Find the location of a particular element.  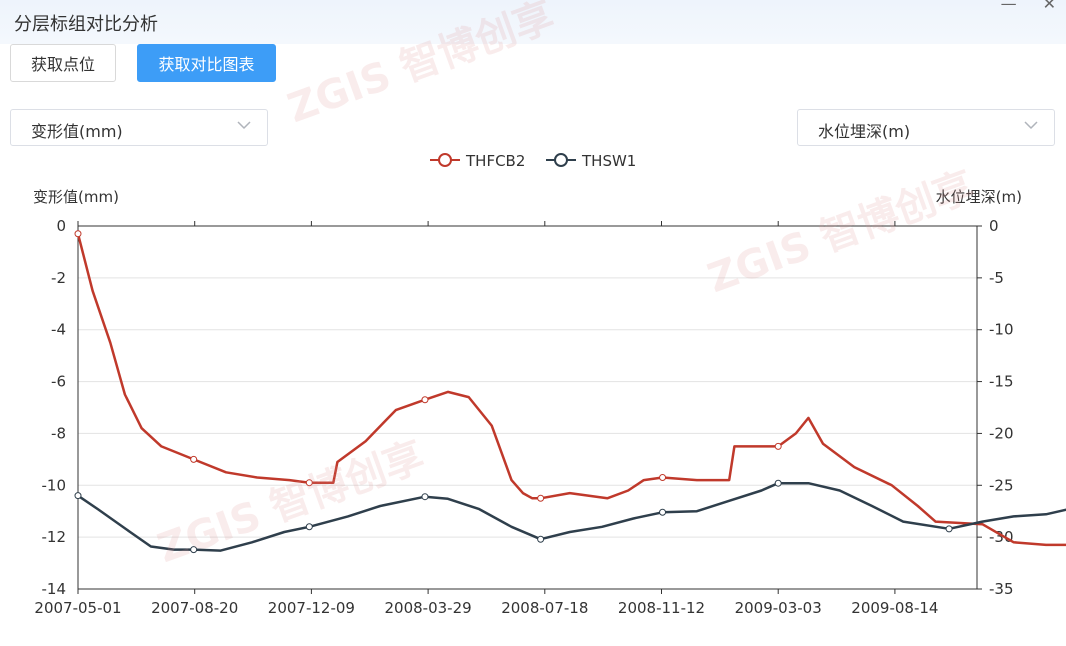

x-tick-label: 2007-08-20 is located at coordinates (194, 608).